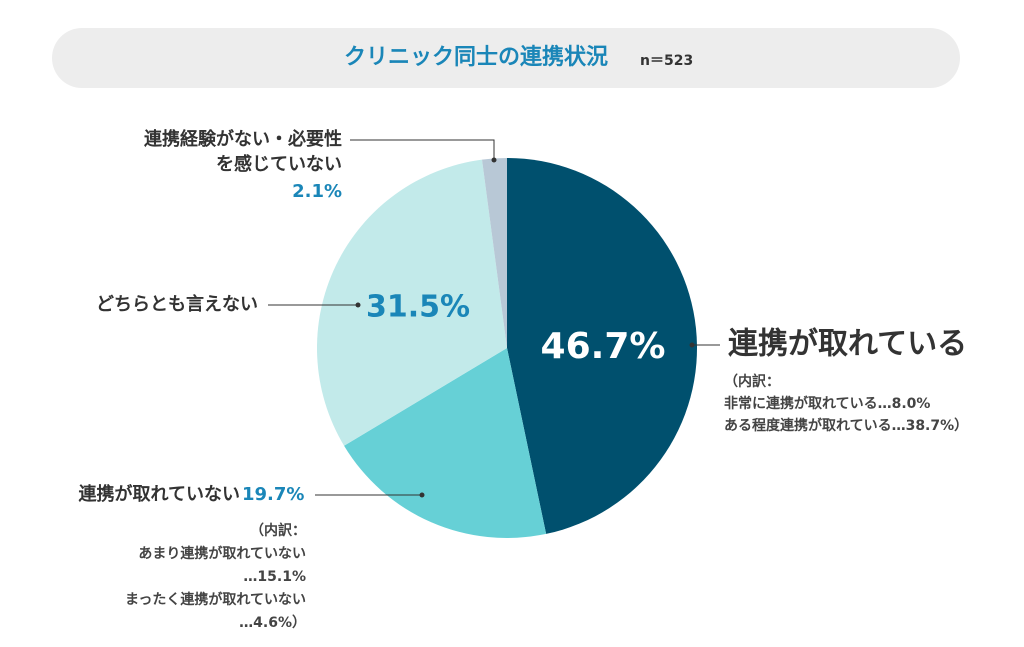 Image resolution: width=1024 pixels, height=647 pixels. I want to click on breakdown-text: まったく連携が取れていない, so click(215, 599).